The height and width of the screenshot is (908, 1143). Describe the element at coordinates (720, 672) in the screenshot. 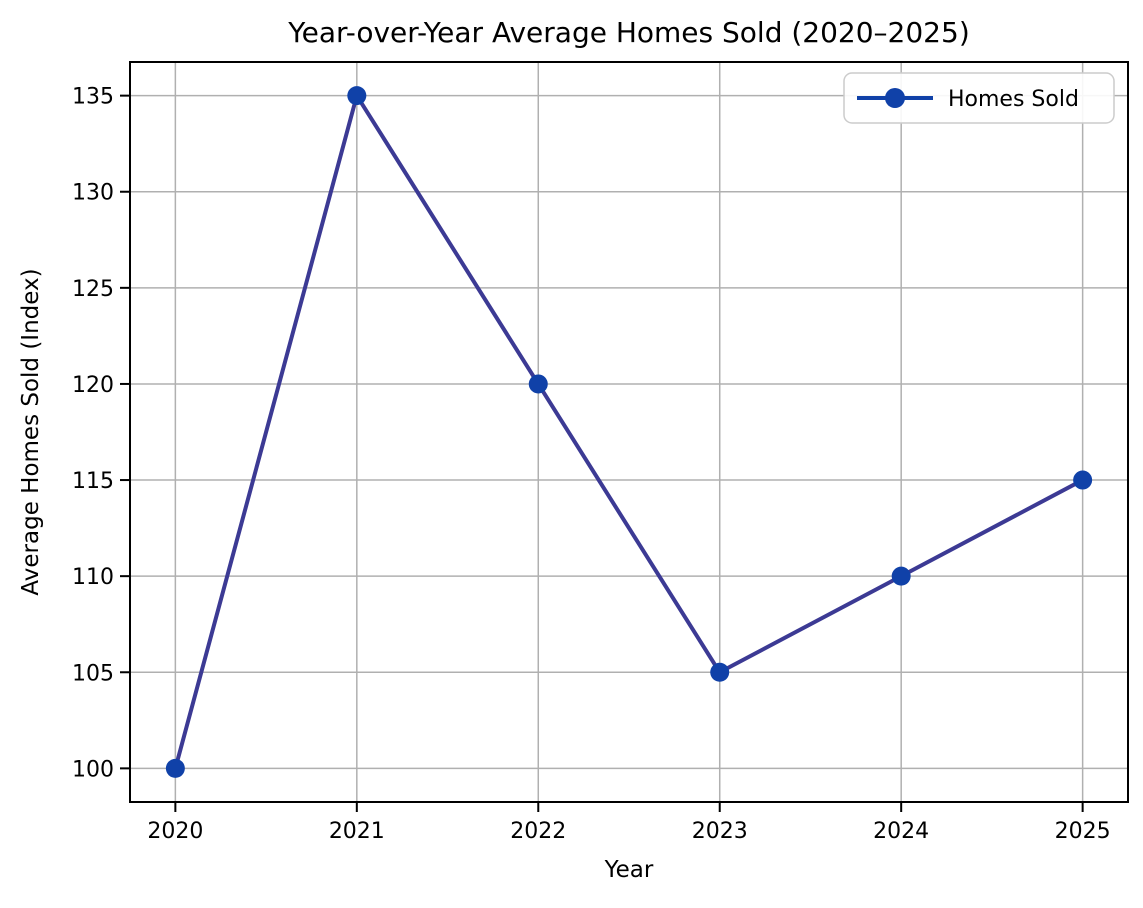

I see `data-point-2023` at that location.